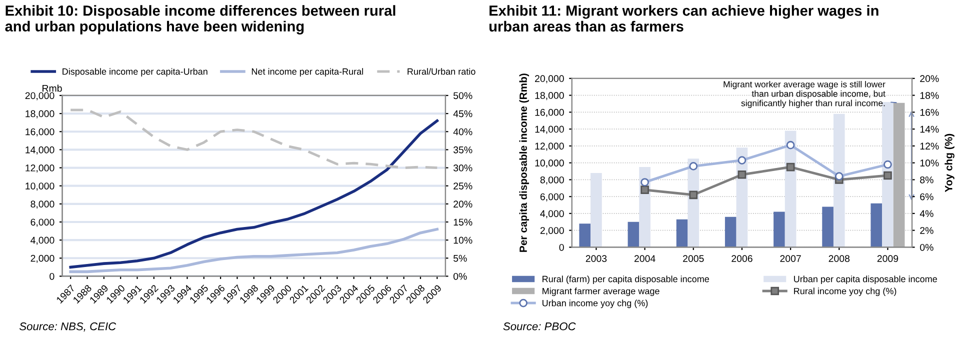 Image resolution: width=958 pixels, height=341 pixels. Describe the element at coordinates (52, 88) in the screenshot. I see `y-axis-title: Rmb` at that location.